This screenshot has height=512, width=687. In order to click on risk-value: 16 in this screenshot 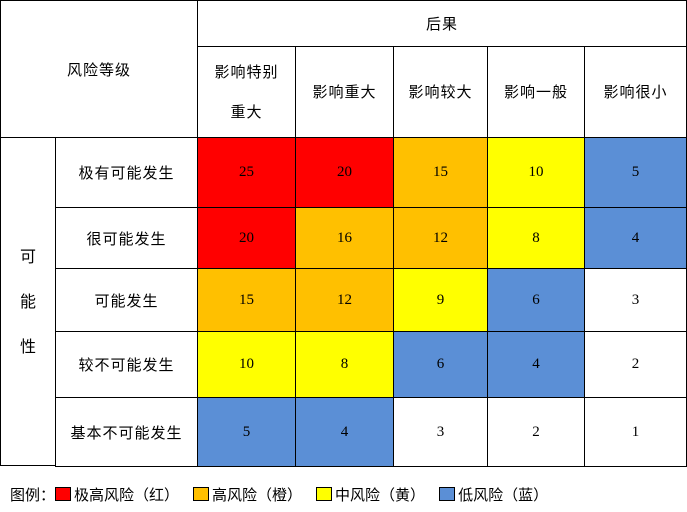, I will do `click(344, 237)`.